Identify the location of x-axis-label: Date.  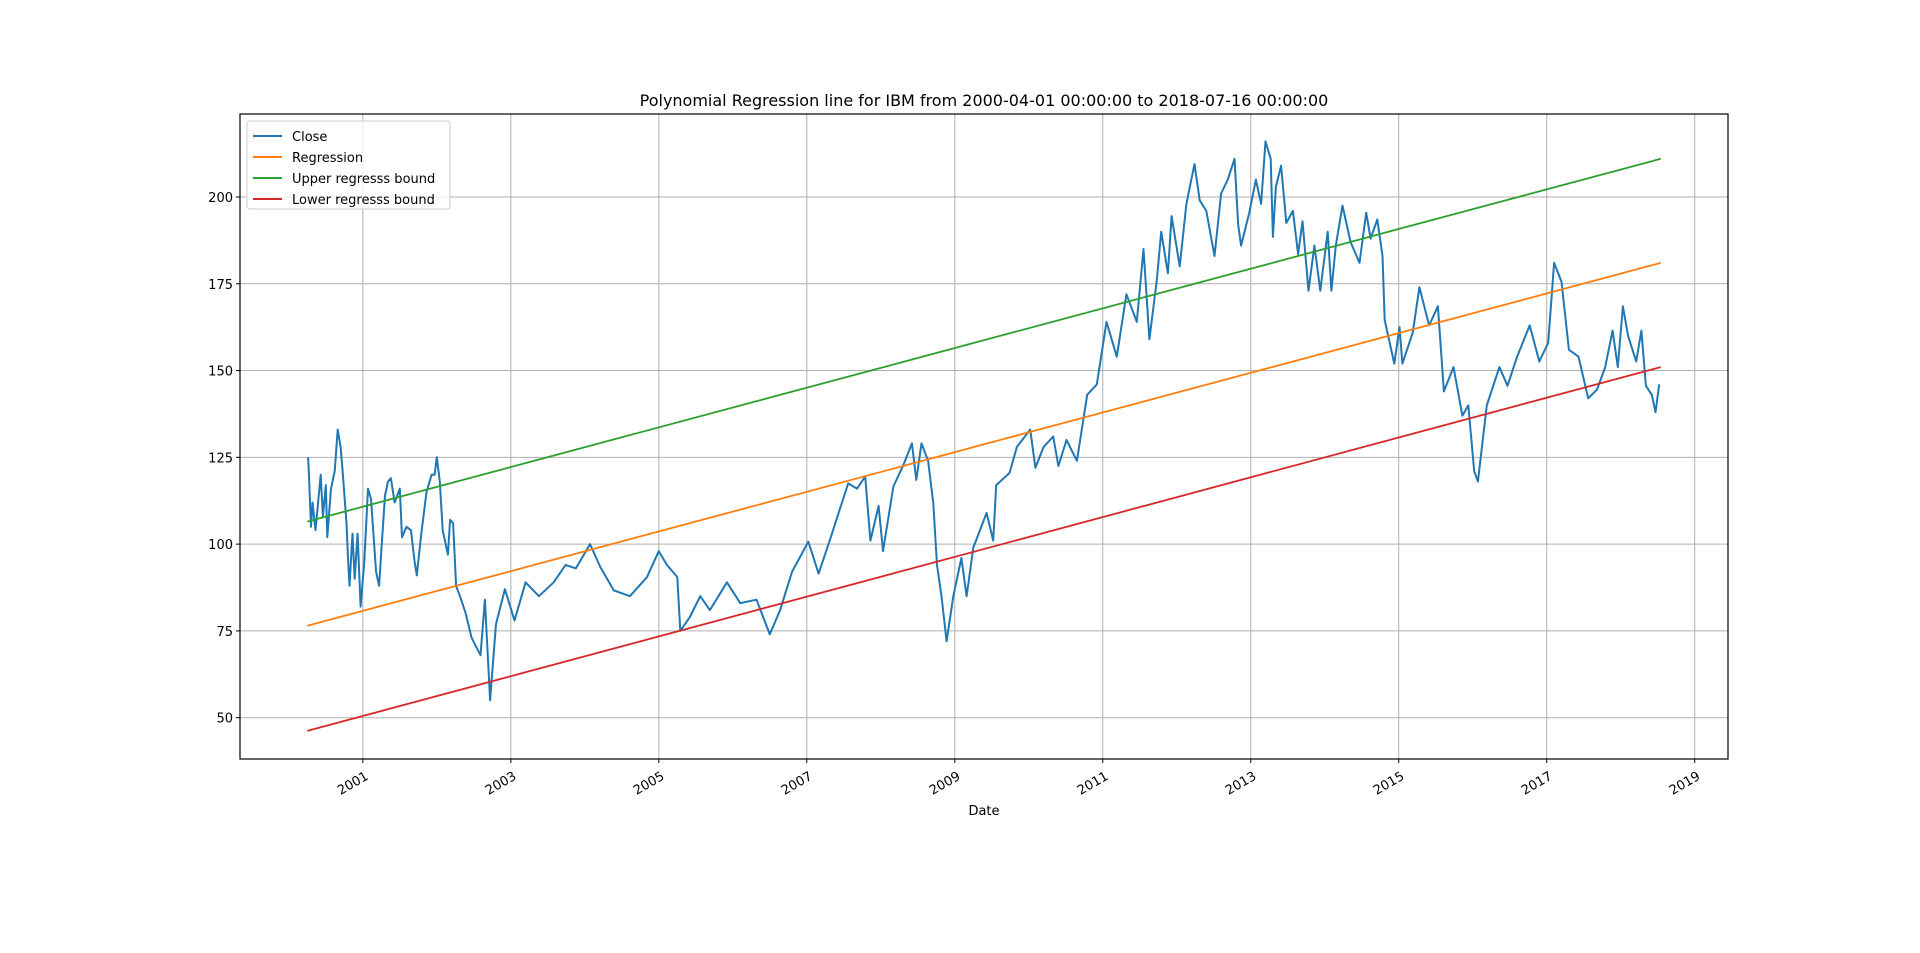
(983, 811).